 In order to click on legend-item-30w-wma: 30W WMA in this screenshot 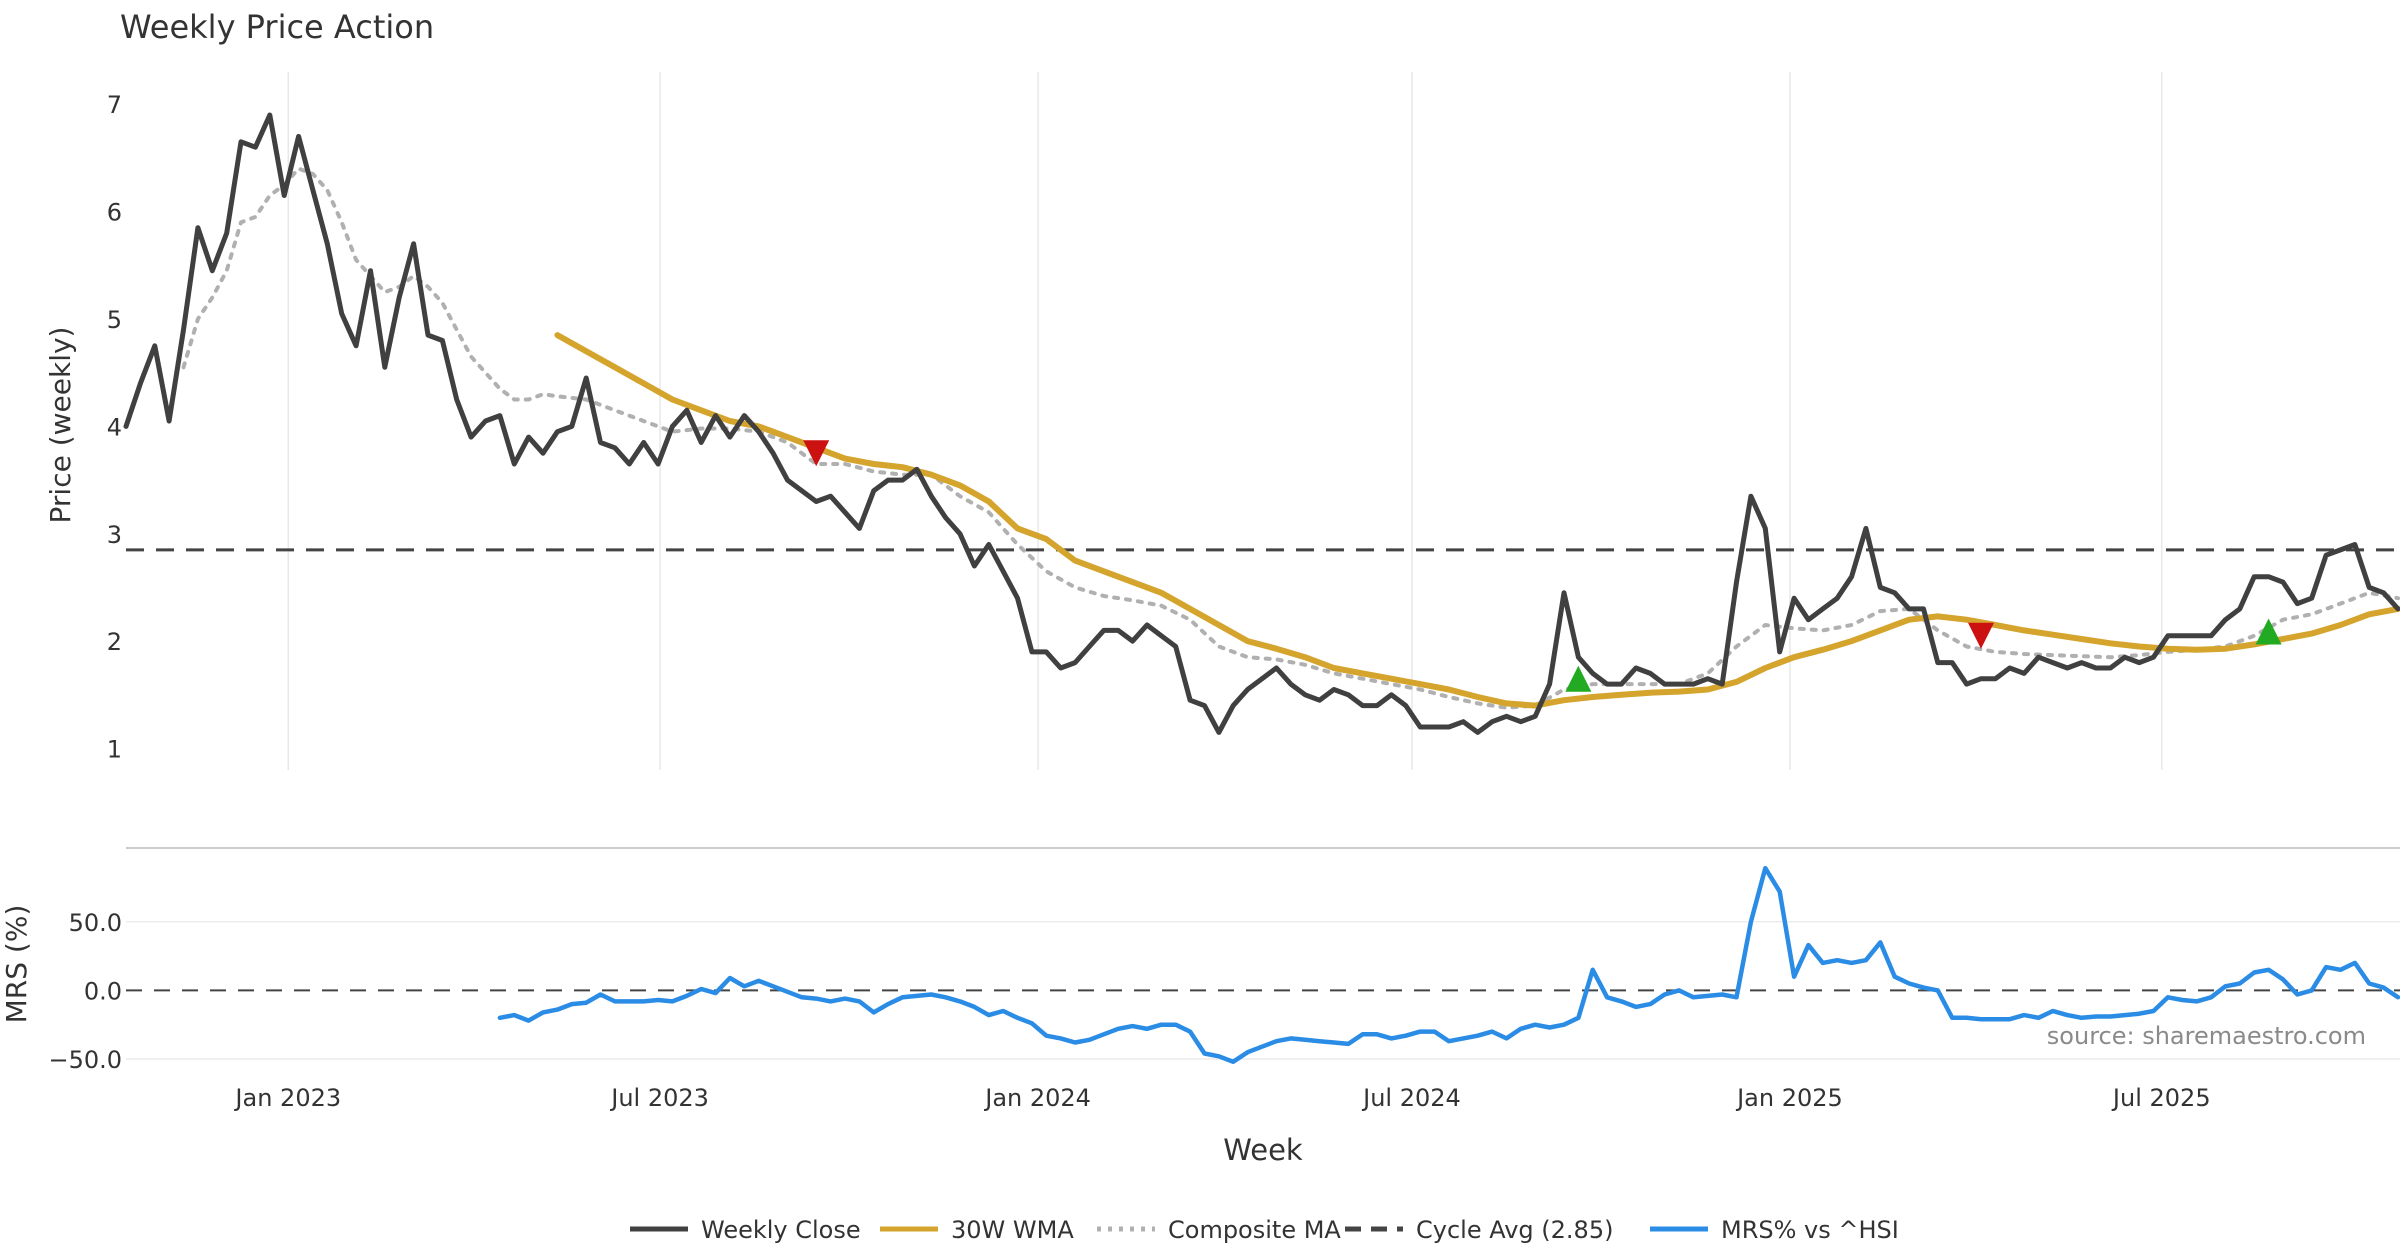, I will do `click(977, 1230)`.